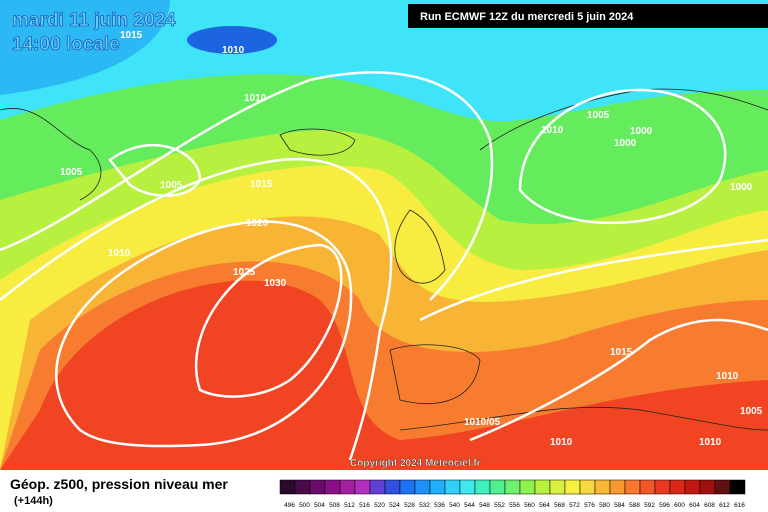 The image size is (768, 512). I want to click on scale-label: 564, so click(544, 505).